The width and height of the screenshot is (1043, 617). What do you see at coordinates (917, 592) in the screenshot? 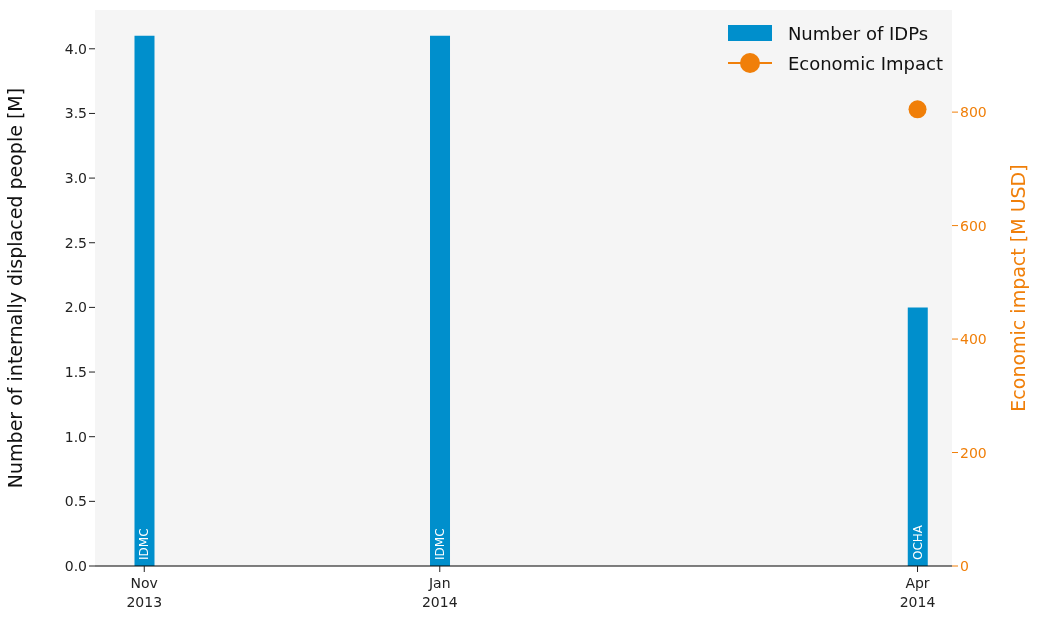
I see `x-tick-label: Apr 2014` at bounding box center [917, 592].